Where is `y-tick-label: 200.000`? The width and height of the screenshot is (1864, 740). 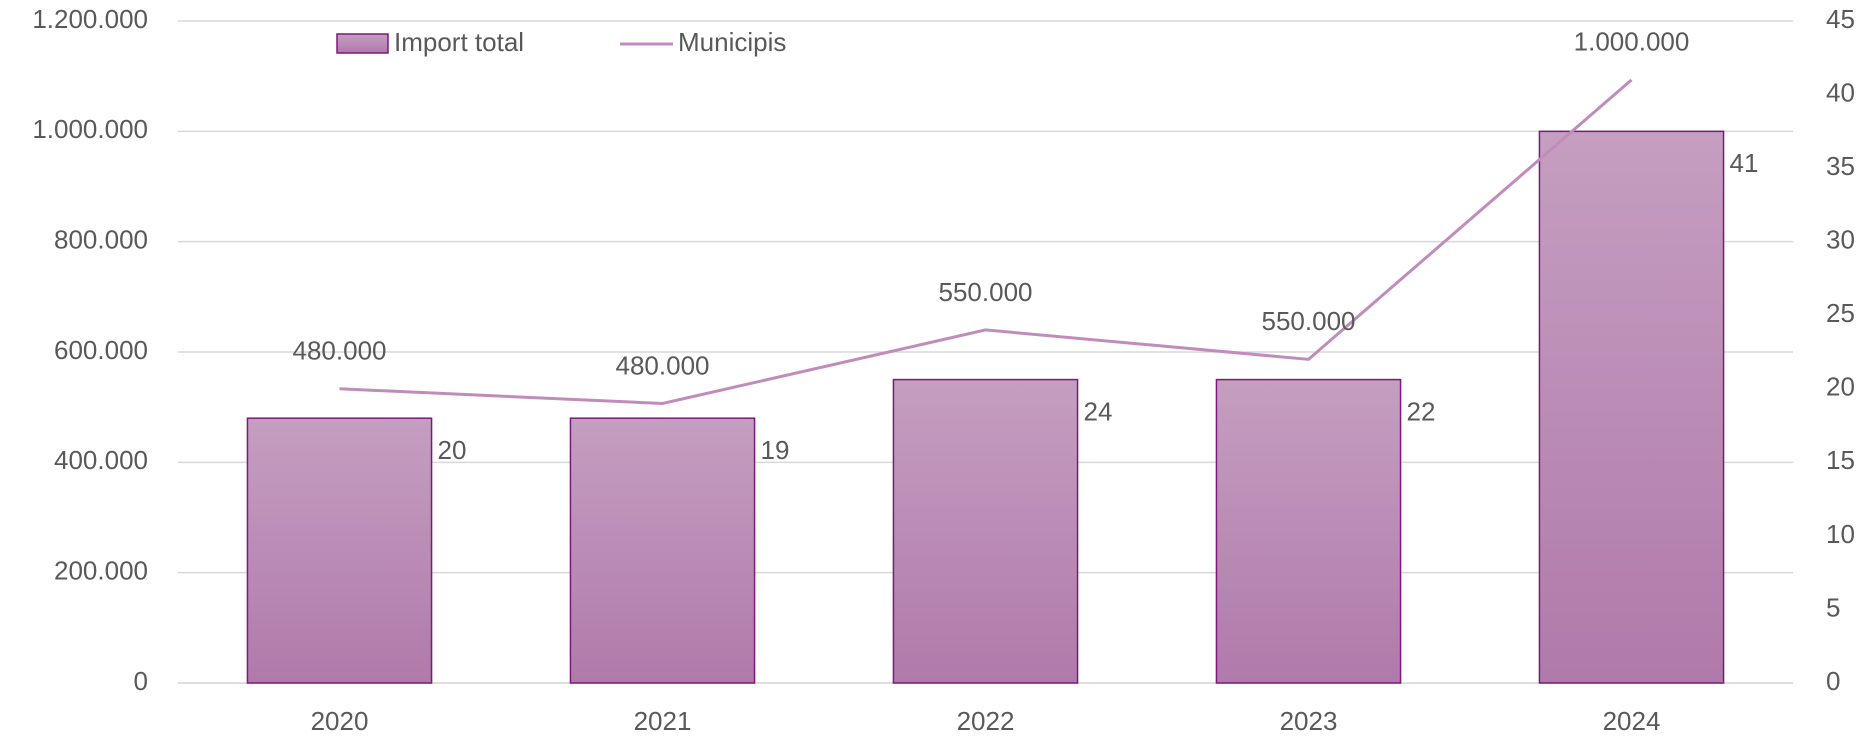
y-tick-label: 200.000 is located at coordinates (101, 571).